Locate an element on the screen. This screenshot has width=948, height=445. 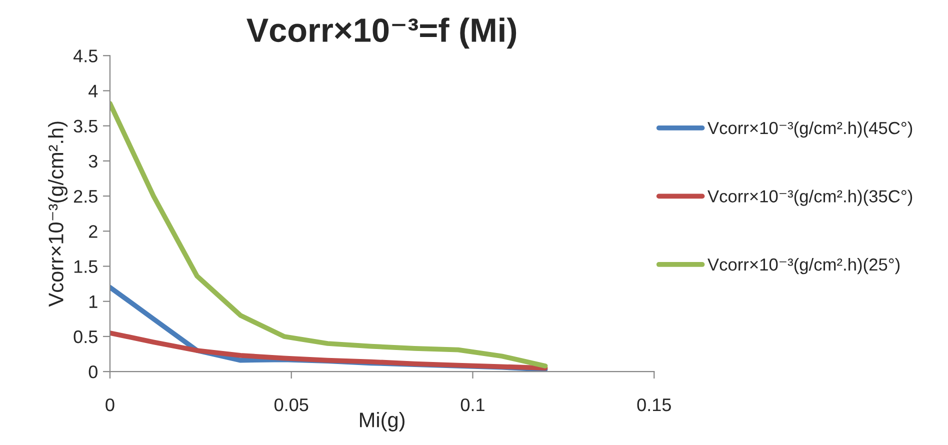
x-tick-label: 0.15 is located at coordinates (654, 405).